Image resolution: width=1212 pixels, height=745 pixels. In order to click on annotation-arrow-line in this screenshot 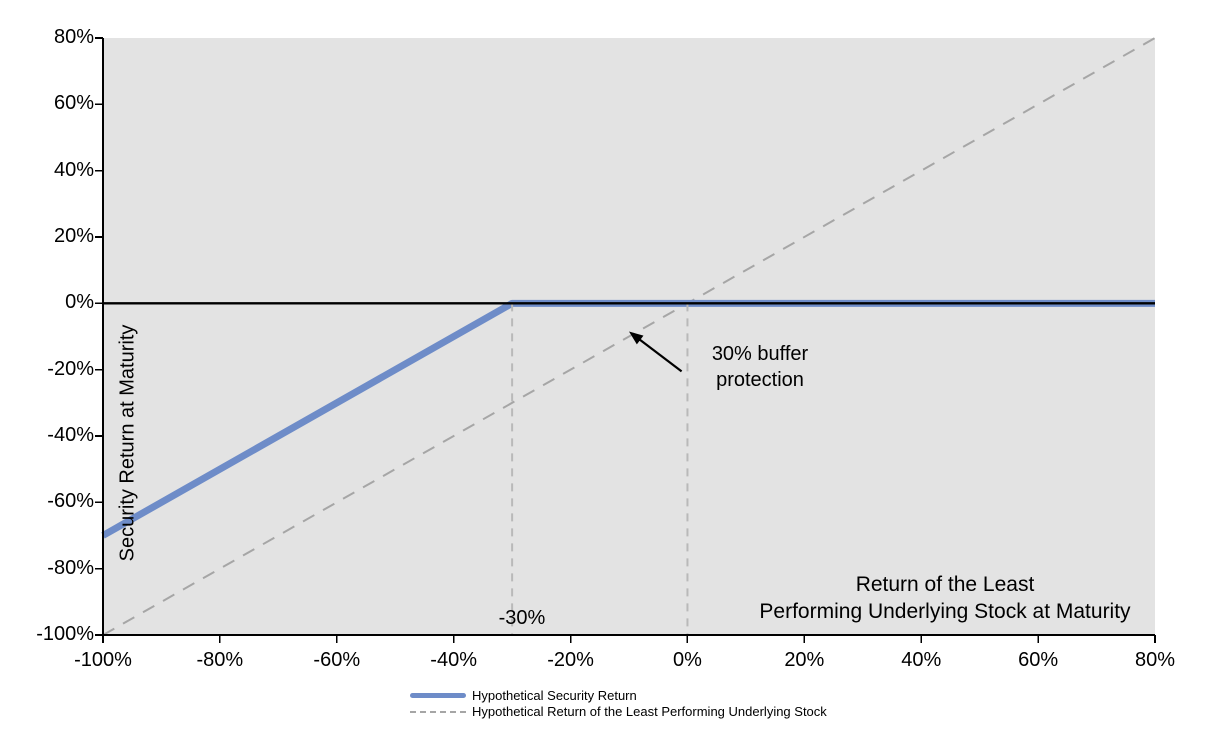, I will do `click(660, 355)`.